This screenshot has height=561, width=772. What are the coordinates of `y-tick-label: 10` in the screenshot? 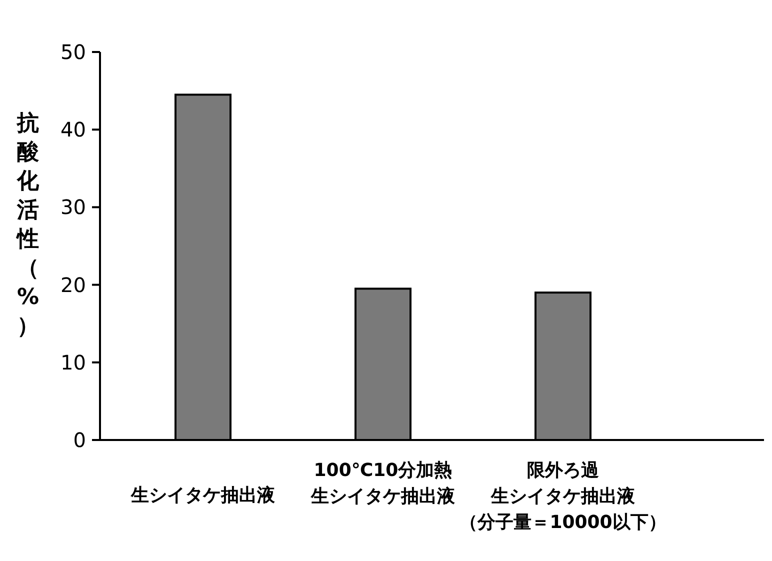 It's located at (73, 362).